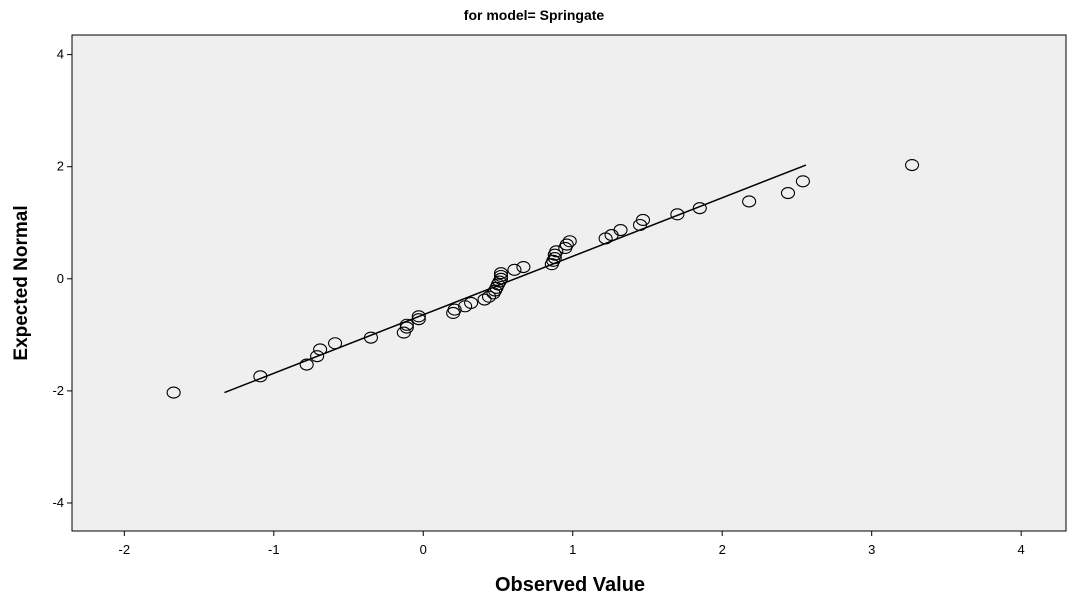 Image resolution: width=1068 pixels, height=601 pixels. What do you see at coordinates (871, 549) in the screenshot?
I see `x-tick-label: 3` at bounding box center [871, 549].